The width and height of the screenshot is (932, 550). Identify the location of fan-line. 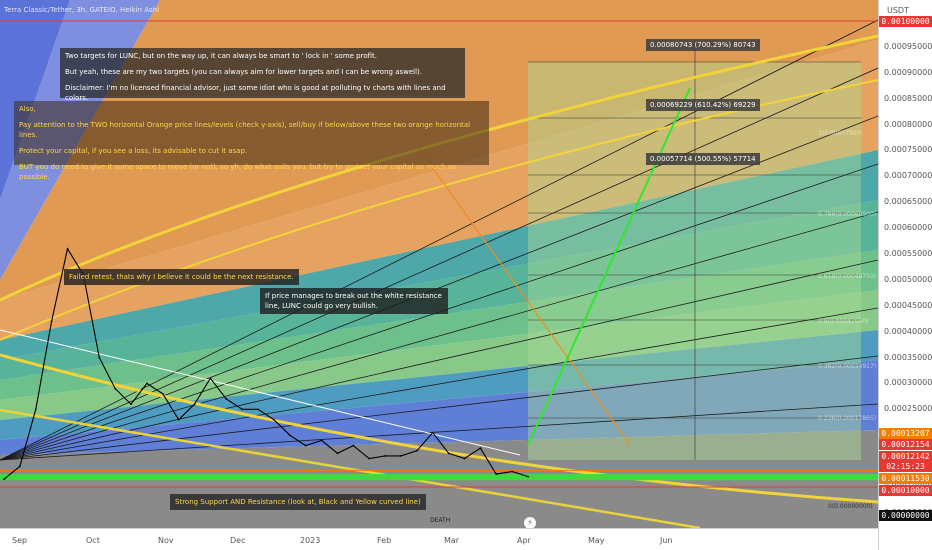
(439, 432).